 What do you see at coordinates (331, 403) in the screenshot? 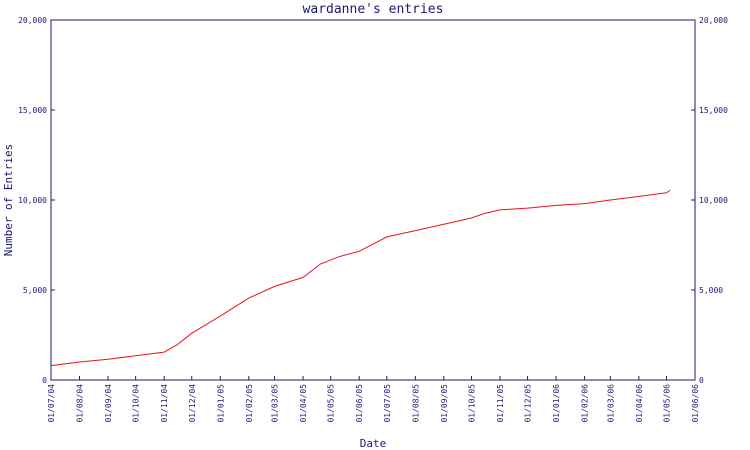
I see `x-tick-label: 01/05/05` at bounding box center [331, 403].